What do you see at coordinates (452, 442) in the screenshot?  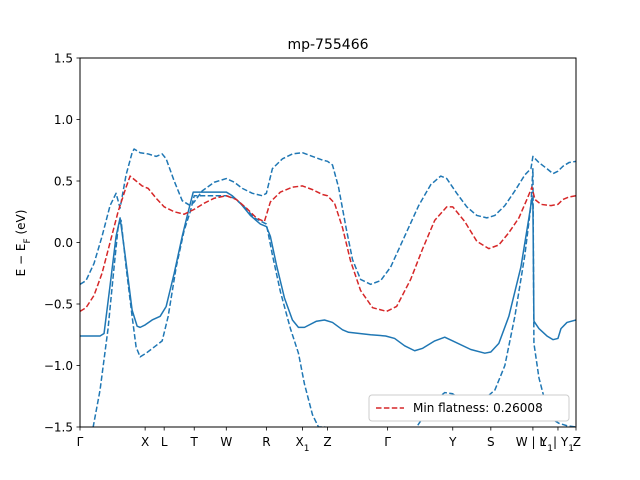 I see `x-tick-label: Y` at bounding box center [452, 442].